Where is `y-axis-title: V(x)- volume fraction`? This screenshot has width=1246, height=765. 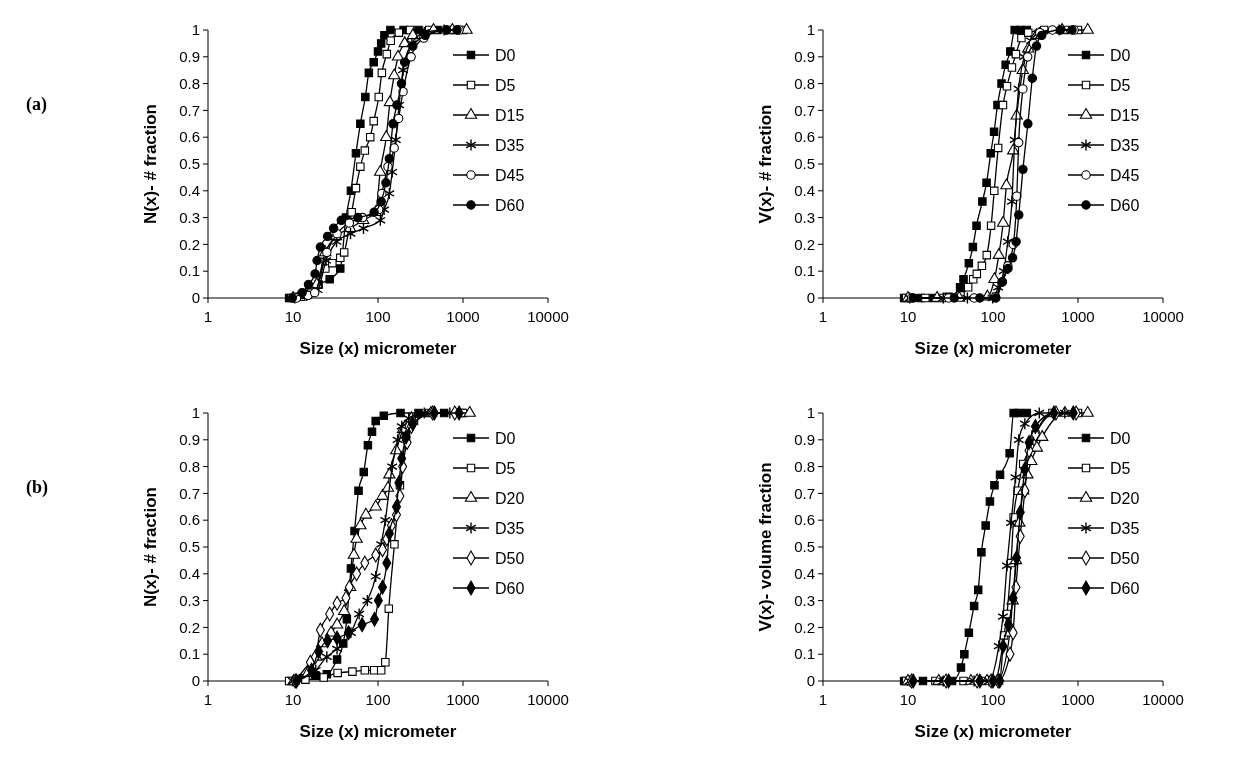
y-axis-title: V(x)- volume fraction is located at coordinates (765, 547).